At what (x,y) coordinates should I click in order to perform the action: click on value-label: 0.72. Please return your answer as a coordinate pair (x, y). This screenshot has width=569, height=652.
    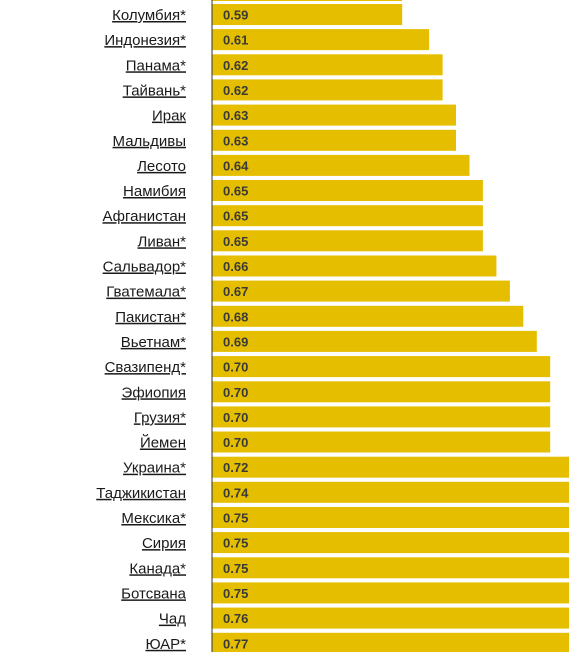
    Looking at the image, I should click on (235, 467).